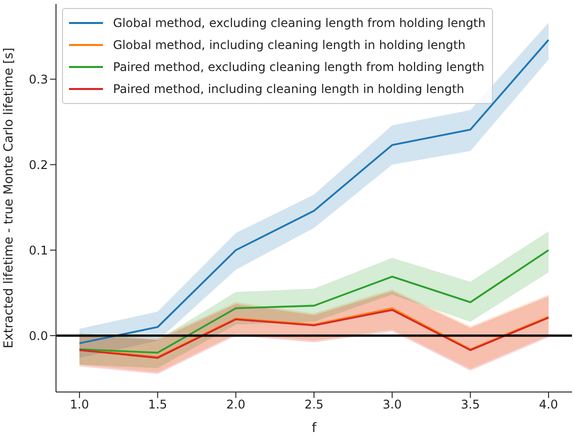 This screenshot has width=574, height=442. Describe the element at coordinates (236, 405) in the screenshot. I see `x-tick-label: 2.0` at that location.